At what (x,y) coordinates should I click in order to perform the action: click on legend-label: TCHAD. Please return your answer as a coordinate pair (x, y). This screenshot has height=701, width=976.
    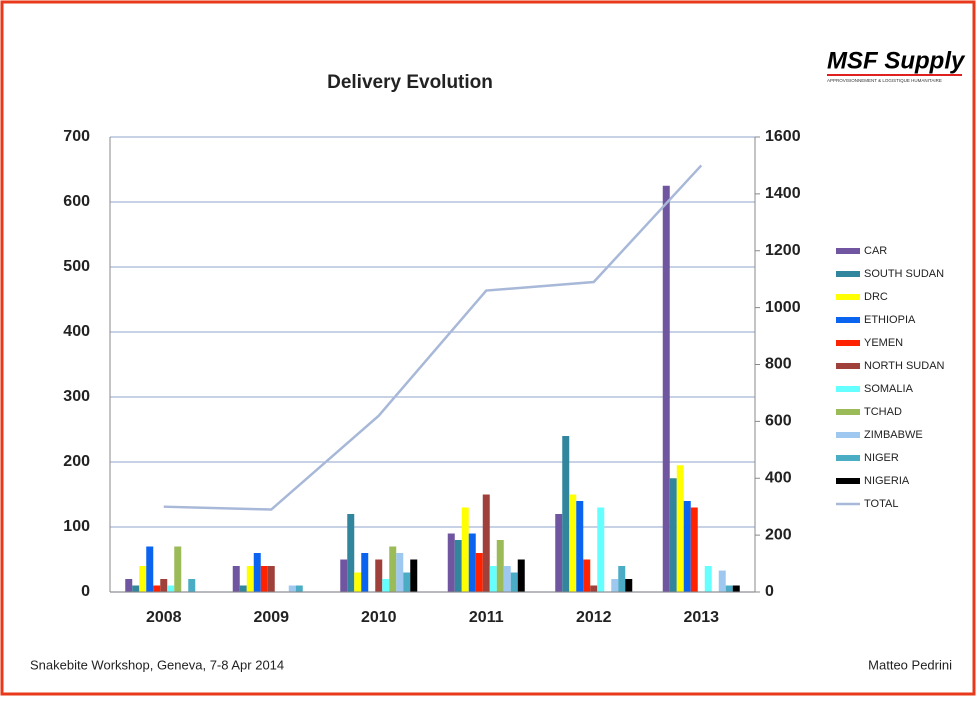
    Looking at the image, I should click on (883, 412).